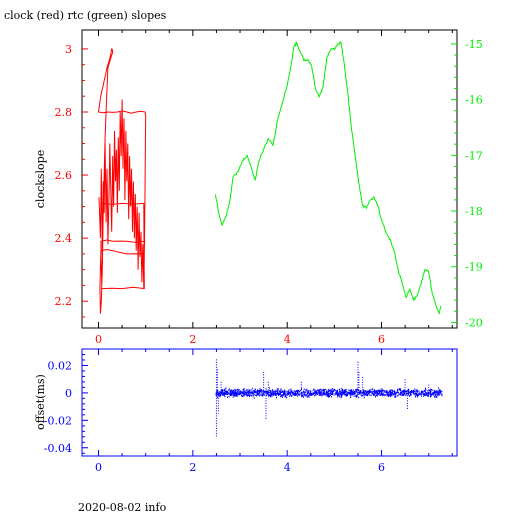 This screenshot has height=512, width=512. I want to click on left-y-tick-label: 2.4, so click(64, 238).